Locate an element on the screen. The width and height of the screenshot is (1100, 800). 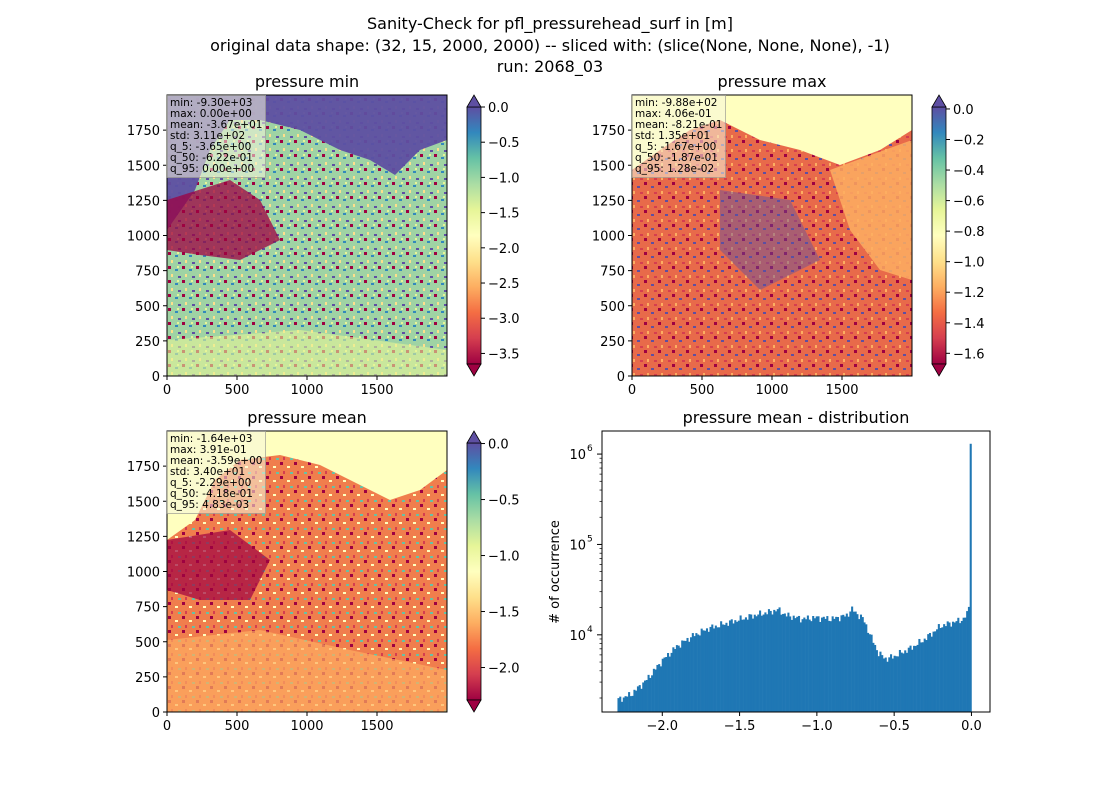
colorbar-tick-label: 0.0 is located at coordinates (963, 110).